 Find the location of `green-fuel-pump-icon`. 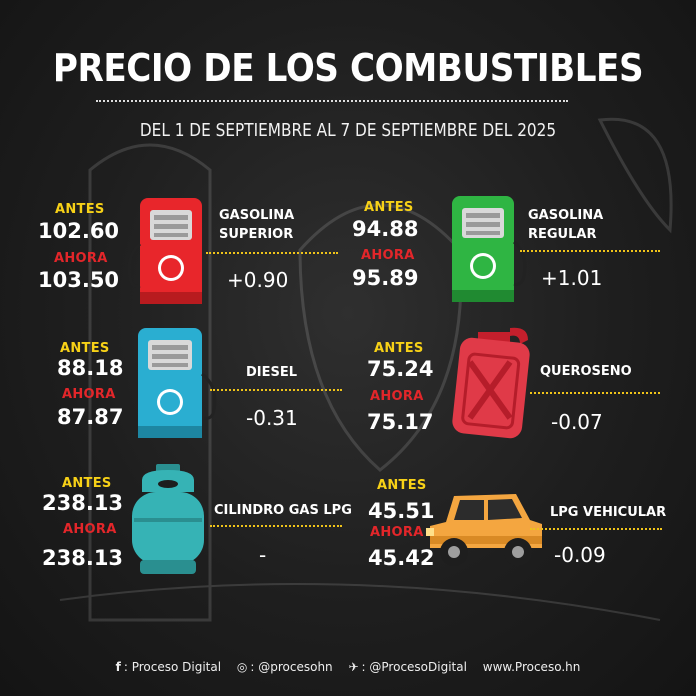

green-fuel-pump-icon is located at coordinates (489, 249).